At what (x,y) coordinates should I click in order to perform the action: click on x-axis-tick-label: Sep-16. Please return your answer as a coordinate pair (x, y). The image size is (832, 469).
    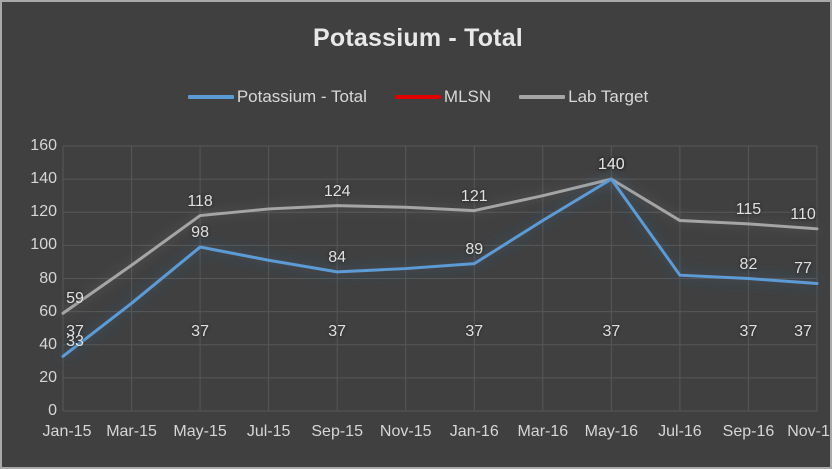
    Looking at the image, I should click on (748, 431).